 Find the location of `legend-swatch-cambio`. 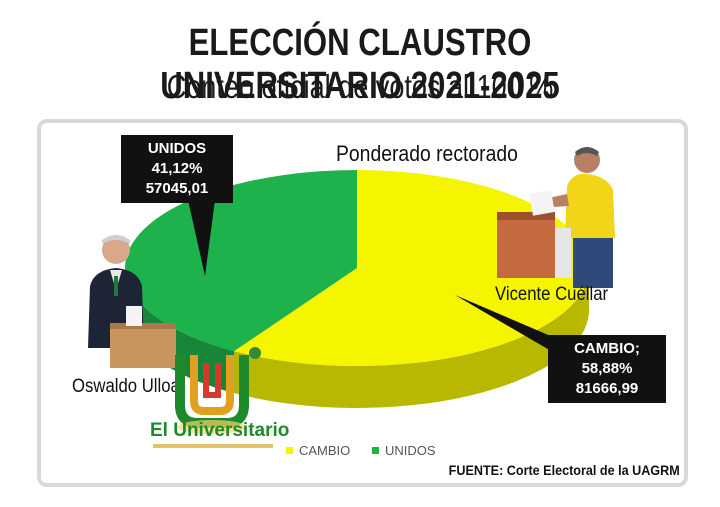

legend-swatch-cambio is located at coordinates (289, 450).